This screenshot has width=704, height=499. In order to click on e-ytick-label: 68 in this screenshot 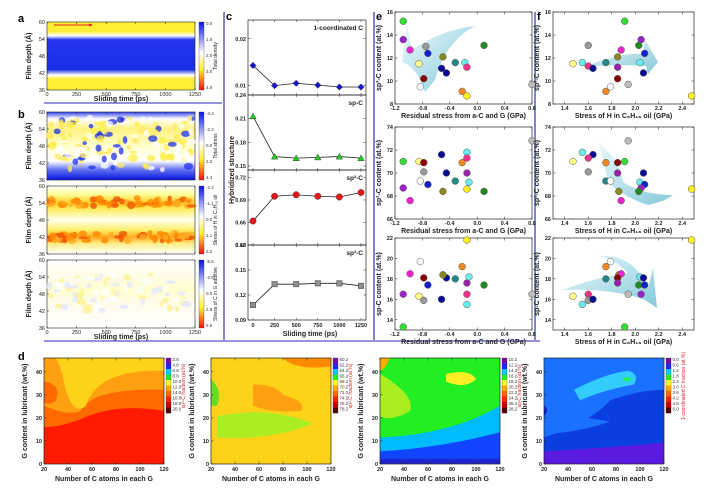, I will do `click(390, 197)`.